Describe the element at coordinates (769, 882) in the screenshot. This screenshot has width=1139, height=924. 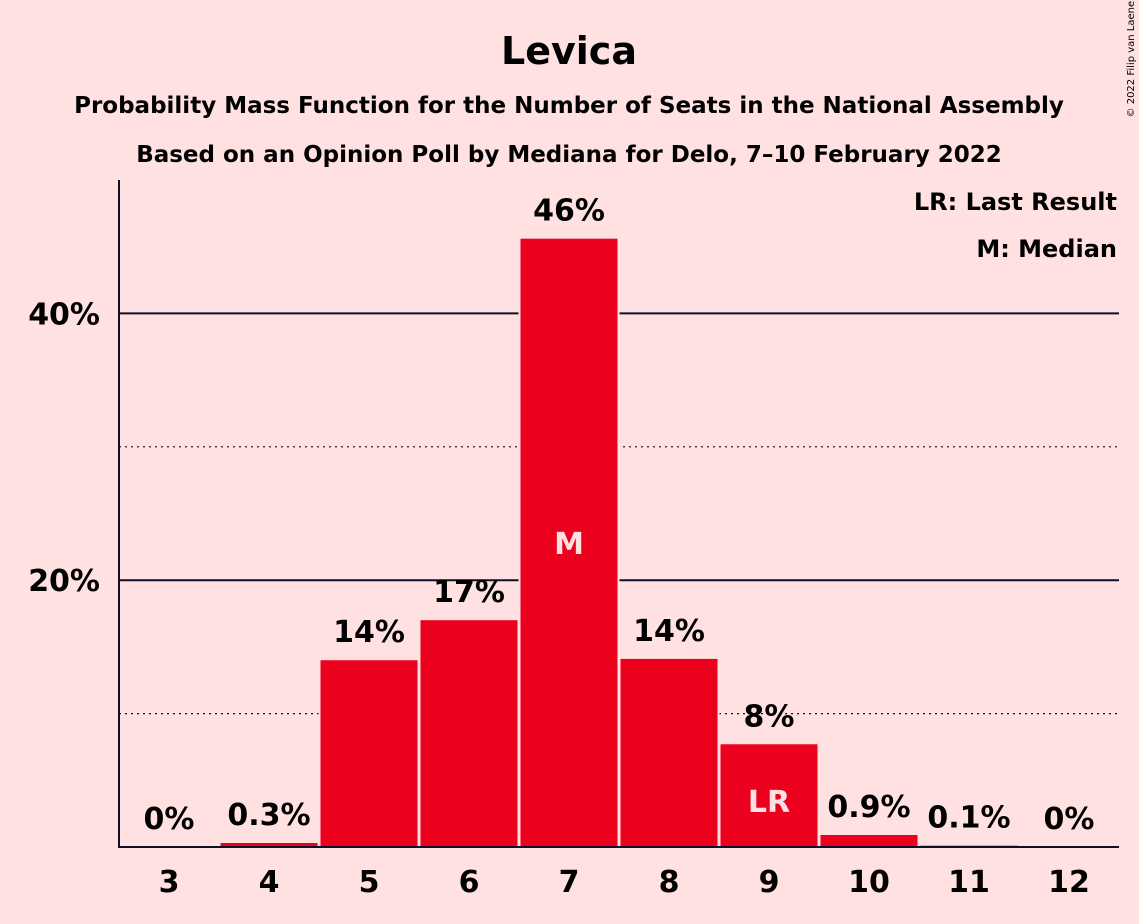
I see `x-tick-label: 9` at that location.